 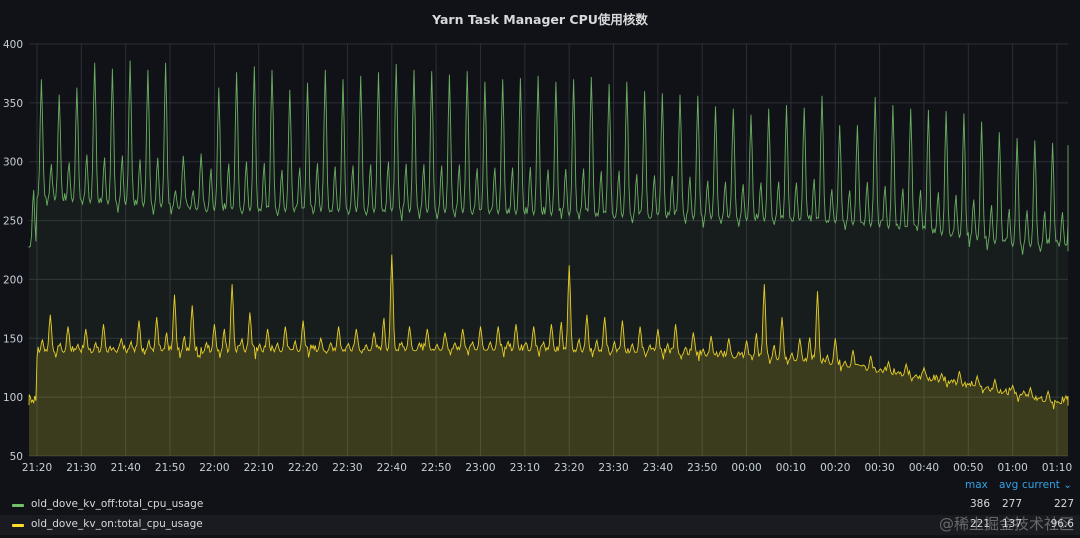 I want to click on x-tick-label: 23:10, so click(x=525, y=468).